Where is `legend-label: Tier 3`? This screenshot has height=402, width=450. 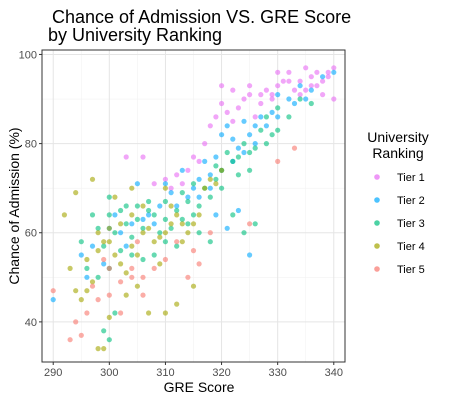
legend-label: Tier 3 is located at coordinates (411, 224).